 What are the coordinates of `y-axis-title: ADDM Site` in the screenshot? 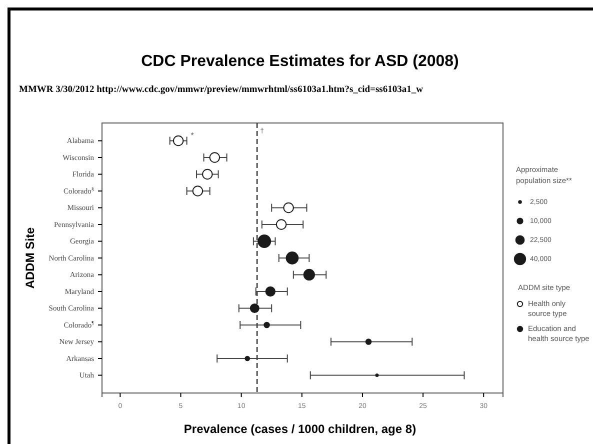 It's located at (30, 258).